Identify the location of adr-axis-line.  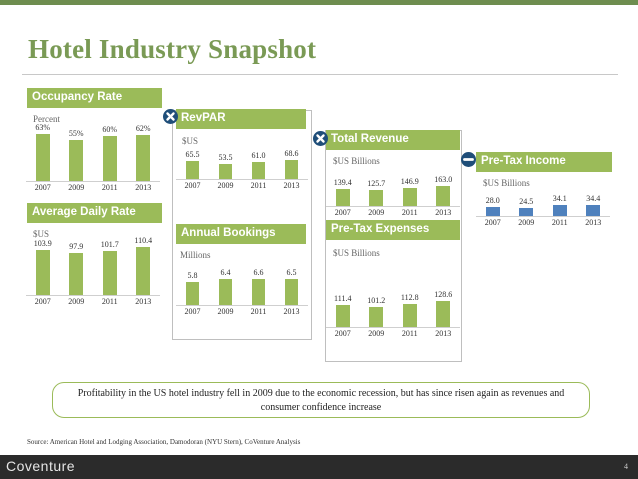
(93, 295).